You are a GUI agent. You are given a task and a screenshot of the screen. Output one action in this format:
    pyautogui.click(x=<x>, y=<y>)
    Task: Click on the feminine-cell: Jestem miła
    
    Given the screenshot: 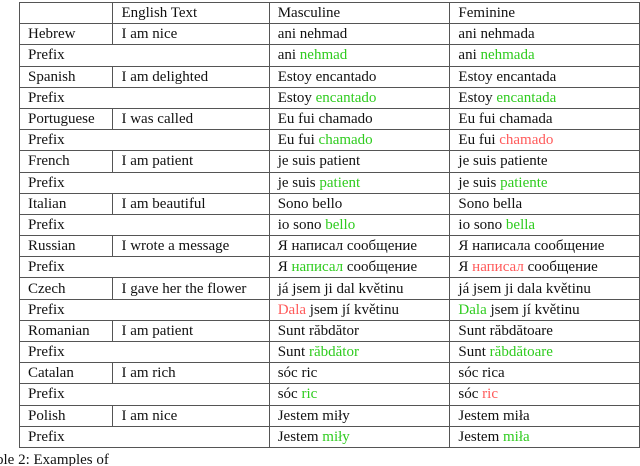 What is the action you would take?
    pyautogui.click(x=544, y=415)
    